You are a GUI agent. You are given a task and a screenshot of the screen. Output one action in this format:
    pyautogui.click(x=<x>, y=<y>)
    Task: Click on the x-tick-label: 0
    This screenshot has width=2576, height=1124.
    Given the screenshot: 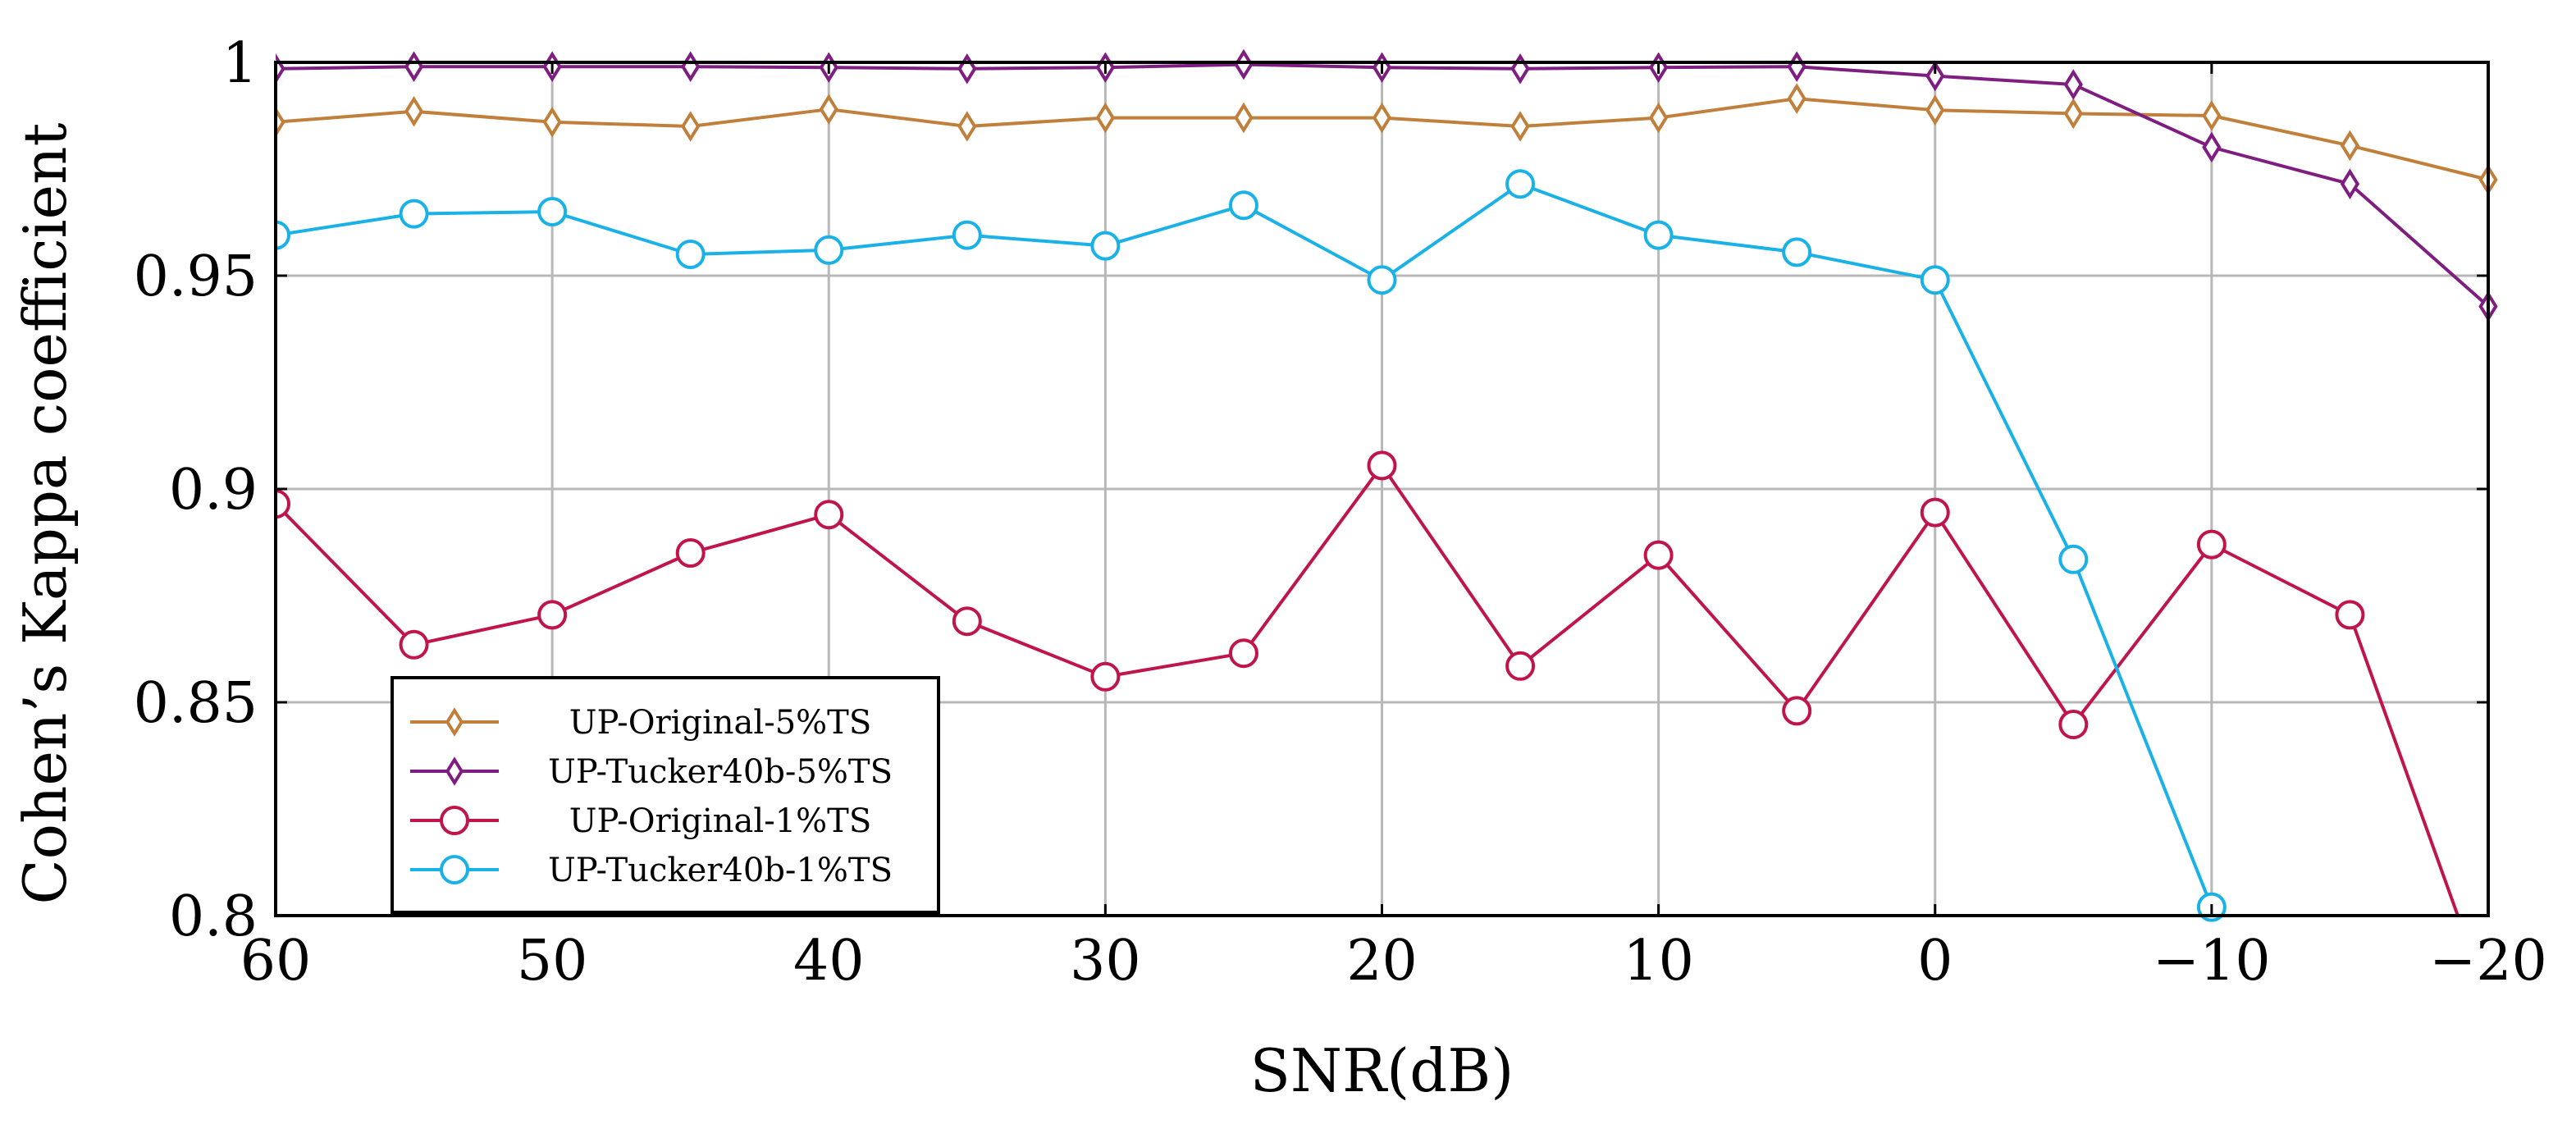 What is the action you would take?
    pyautogui.click(x=1935, y=961)
    